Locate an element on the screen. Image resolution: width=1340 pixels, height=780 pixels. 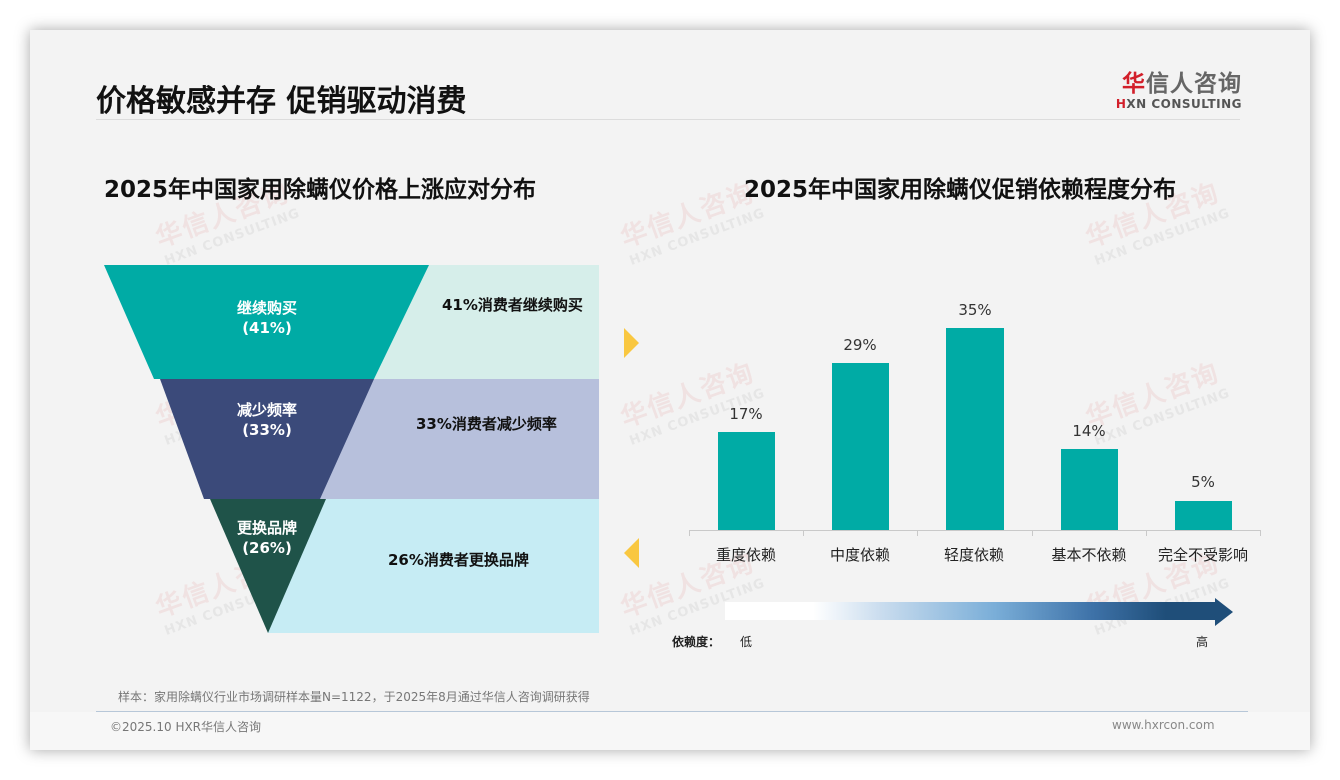
x-axis is located at coordinates (975, 530).